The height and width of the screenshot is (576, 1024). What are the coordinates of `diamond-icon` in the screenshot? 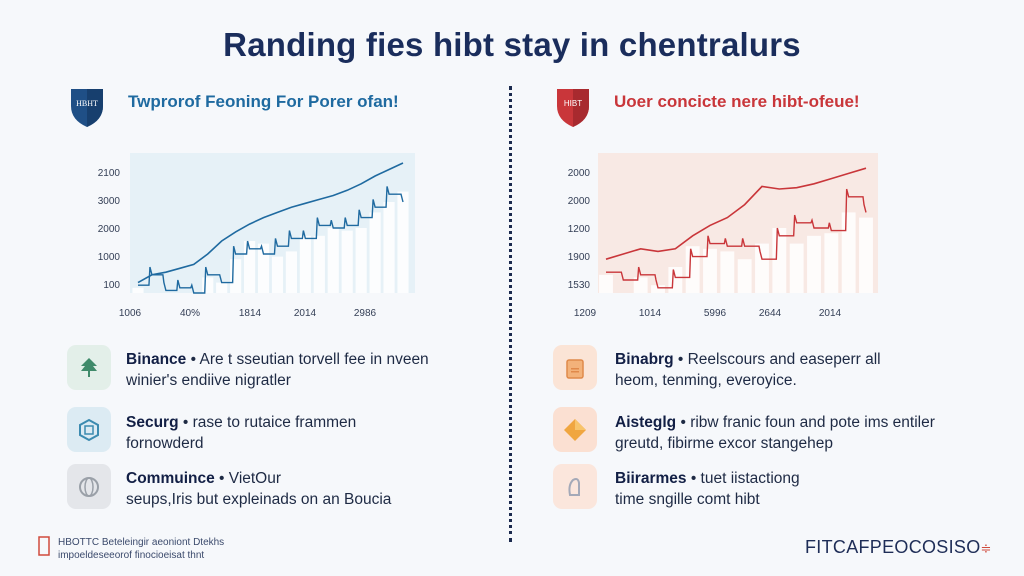 It's located at (575, 429).